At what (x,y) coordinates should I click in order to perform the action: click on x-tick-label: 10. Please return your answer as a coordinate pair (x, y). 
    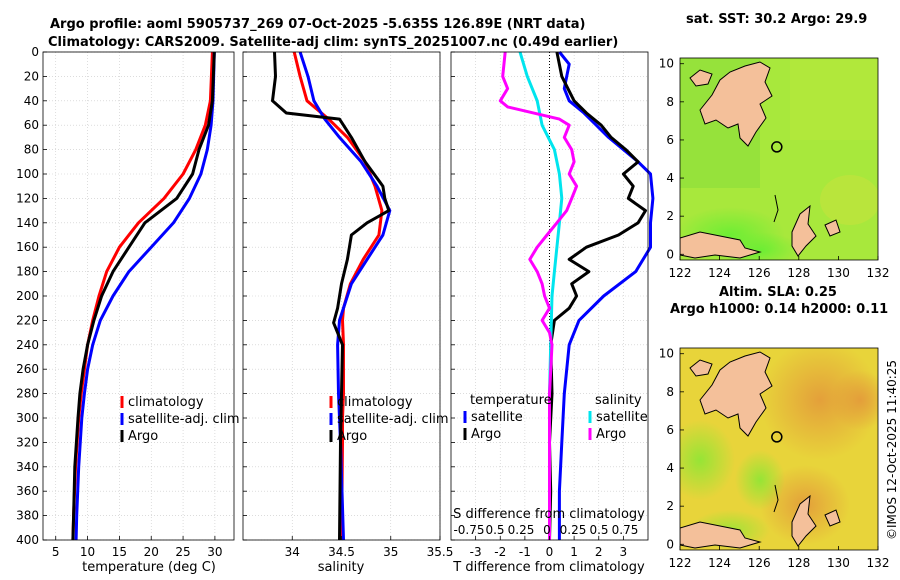
    Looking at the image, I should click on (87, 552).